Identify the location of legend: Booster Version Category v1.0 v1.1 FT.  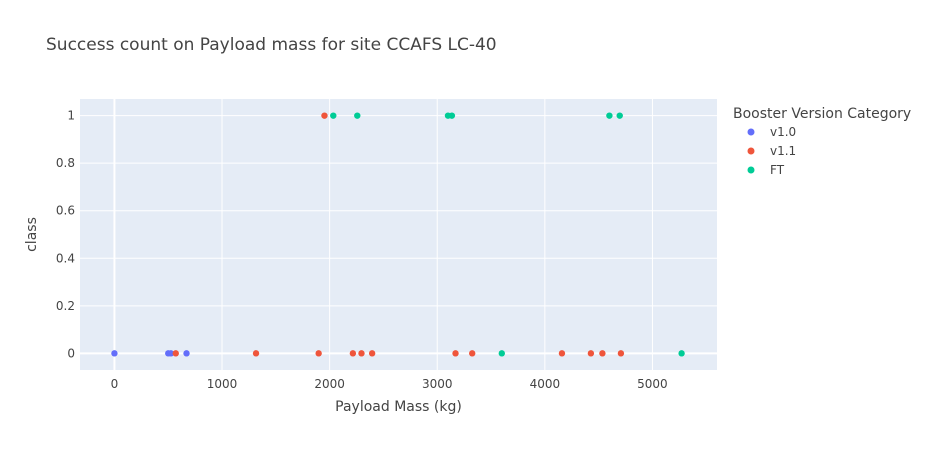
(822, 141).